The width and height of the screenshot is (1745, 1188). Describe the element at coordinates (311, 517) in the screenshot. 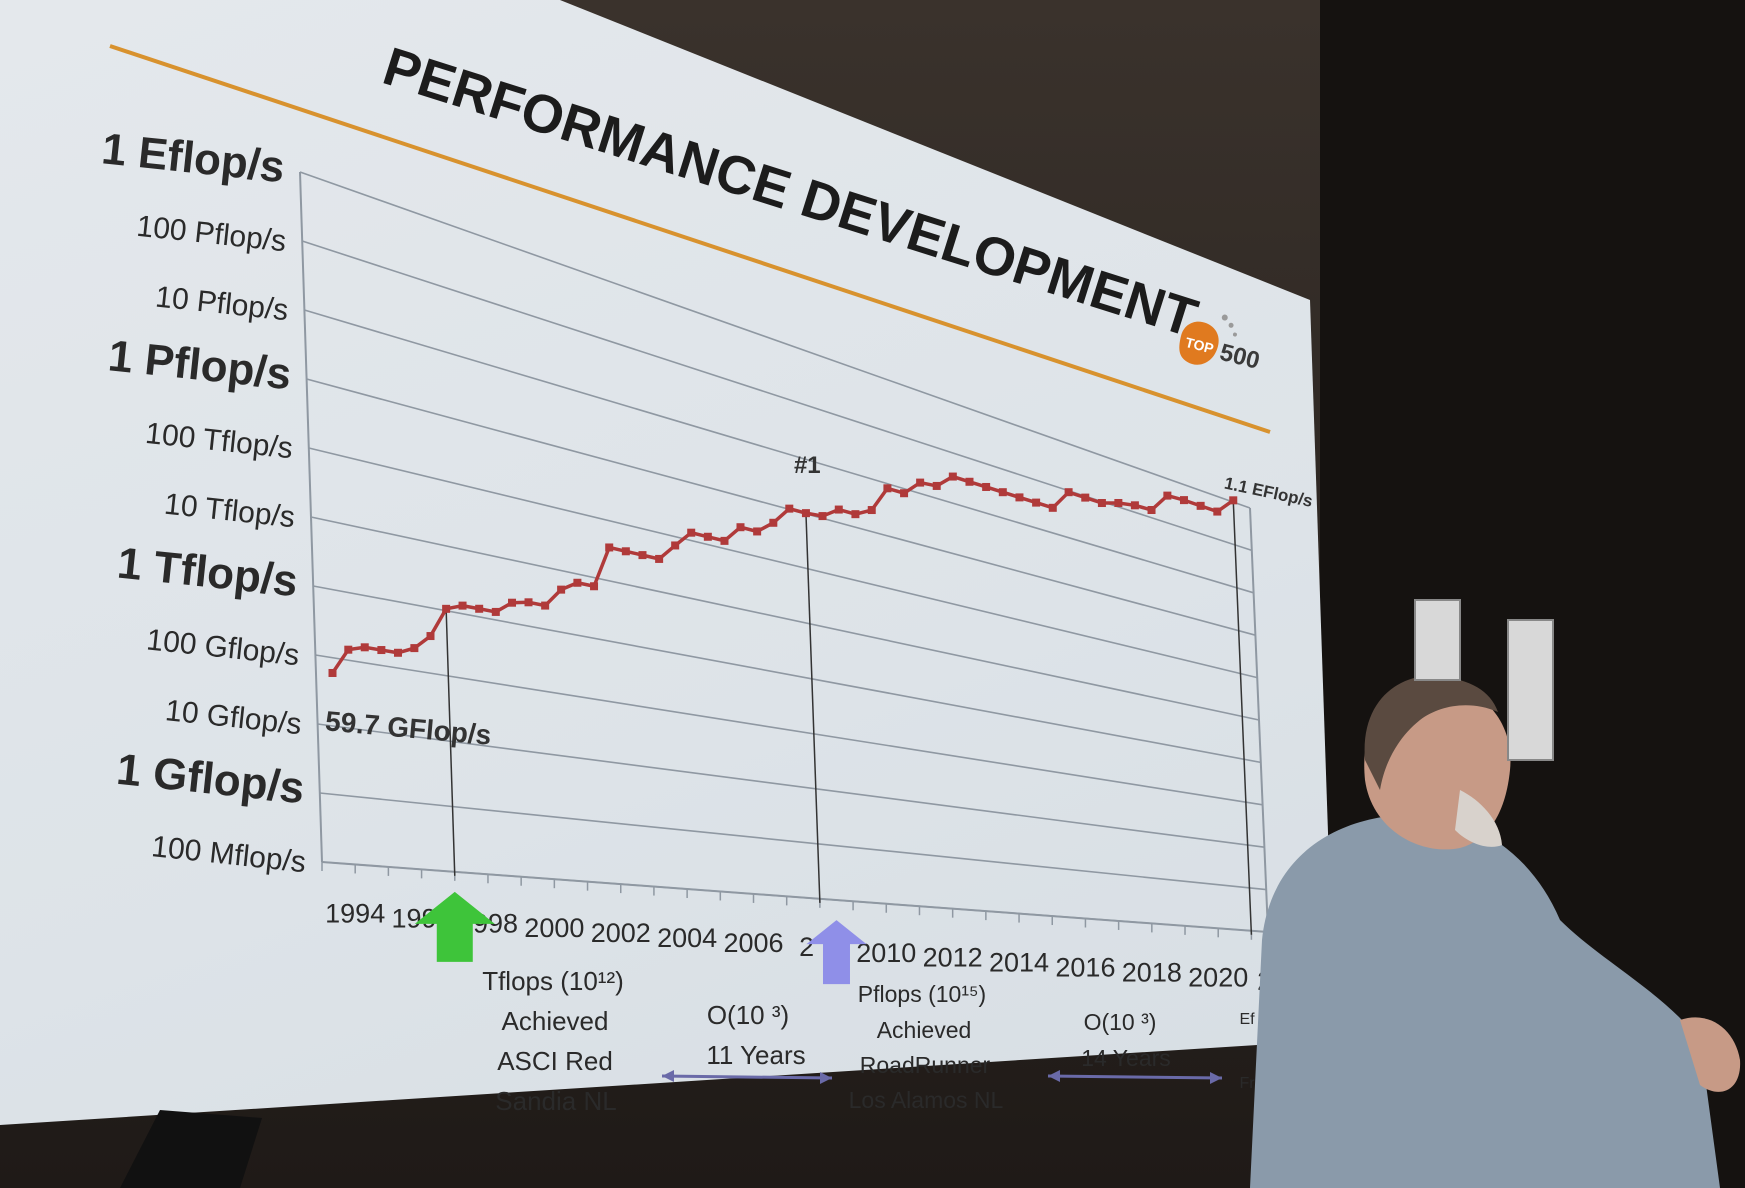

I see `y-axis-line` at that location.